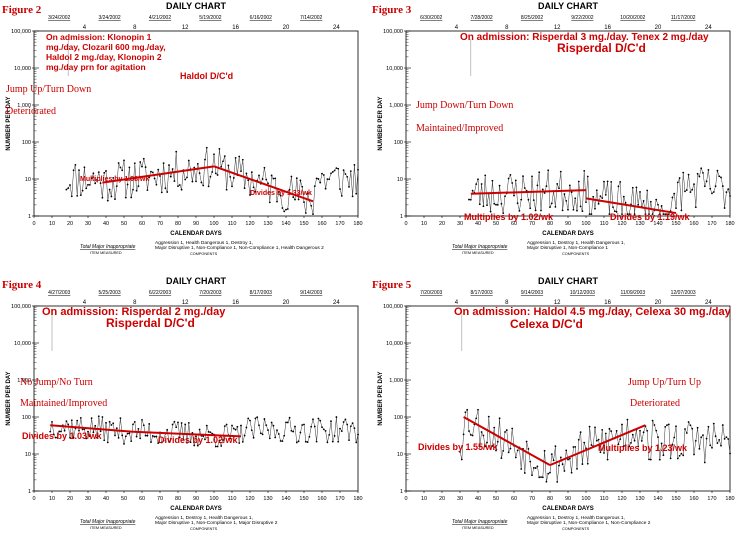 This screenshot has height=550, width=744. I want to click on x-tick-label: 50, so click(124, 224).